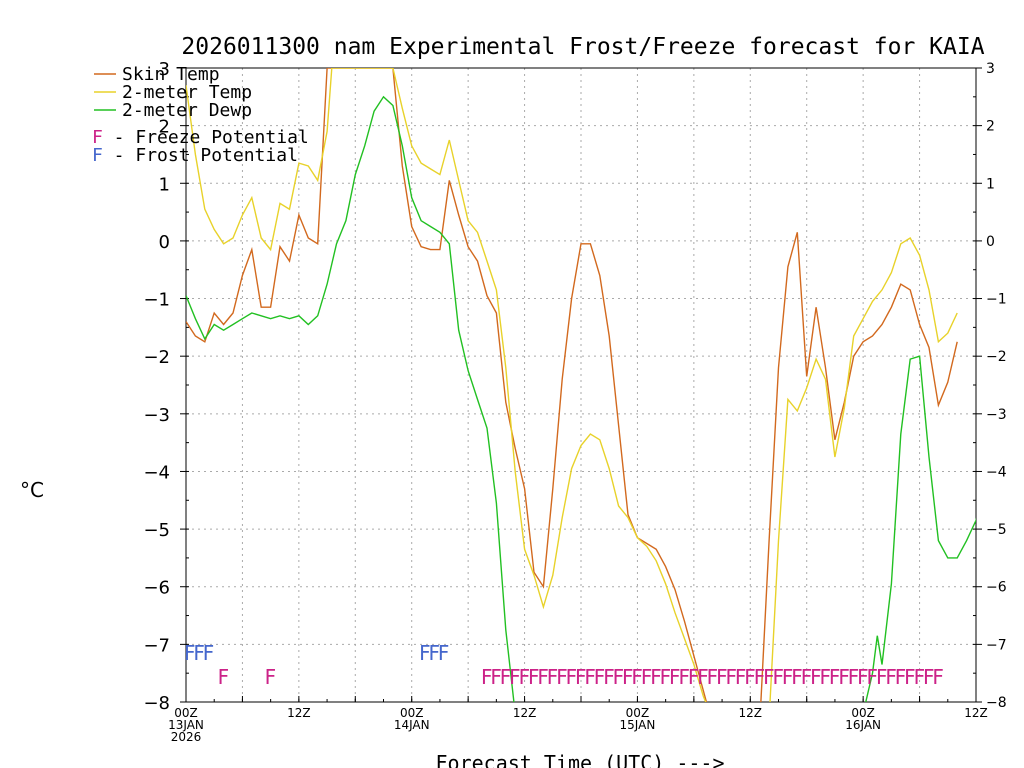 The height and width of the screenshot is (768, 1024). Describe the element at coordinates (164, 242) in the screenshot. I see `y-tick-label: 0` at that location.